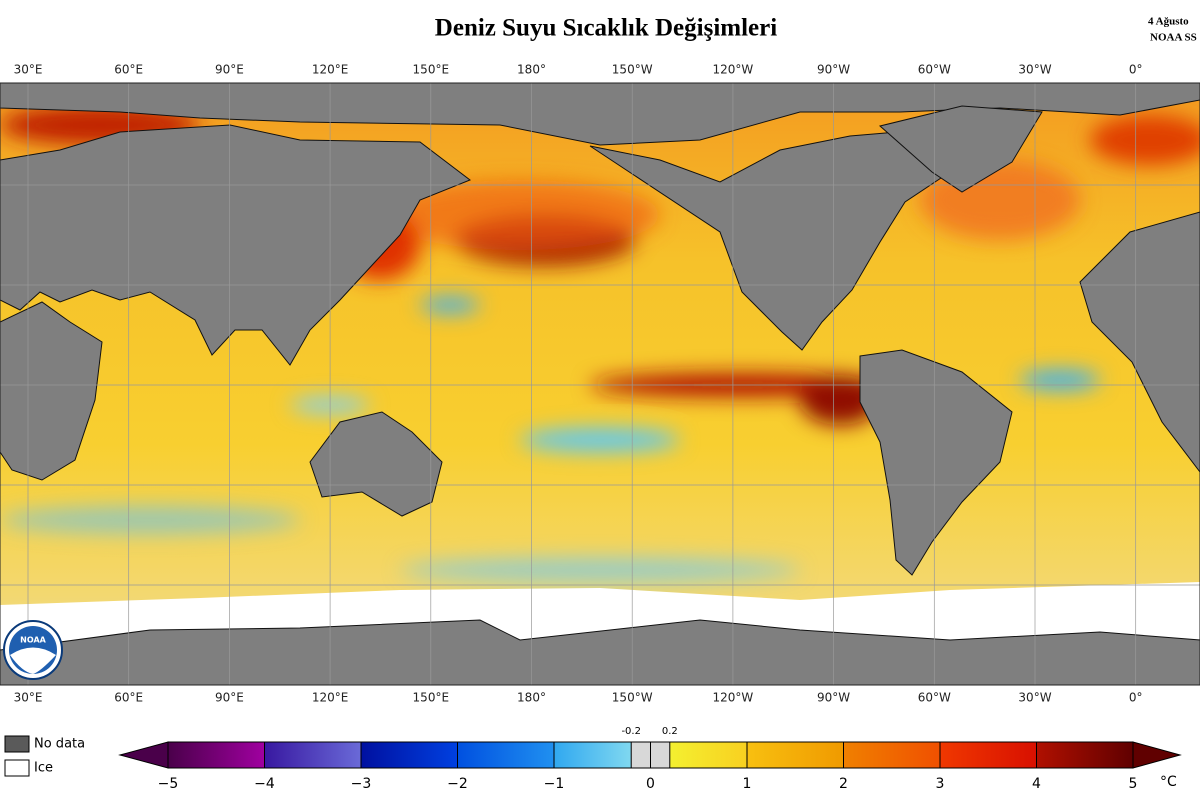  I want to click on colorbar-tick-label: 5, so click(1133, 784).